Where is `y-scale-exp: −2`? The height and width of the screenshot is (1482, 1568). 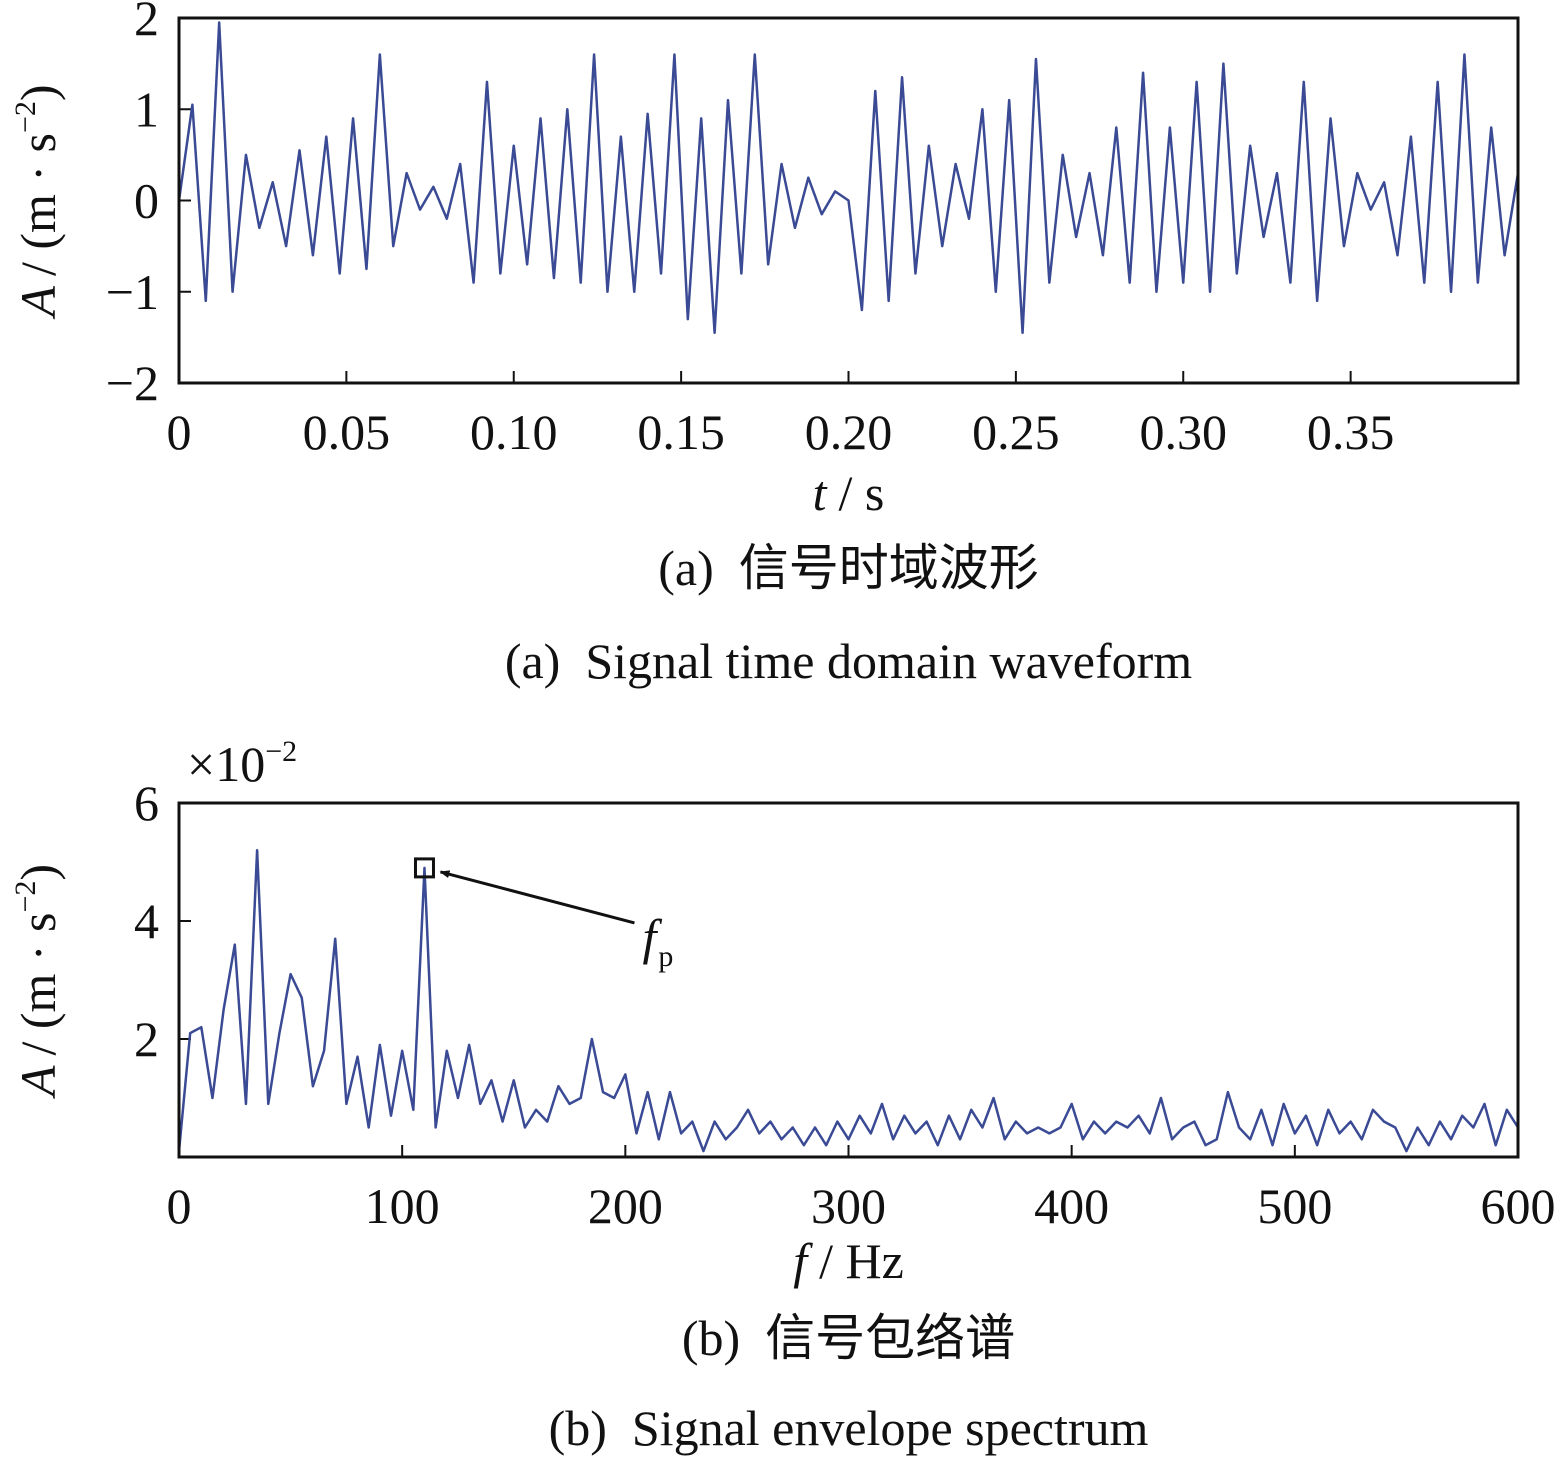
y-scale-exp: −2 is located at coordinates (281, 751).